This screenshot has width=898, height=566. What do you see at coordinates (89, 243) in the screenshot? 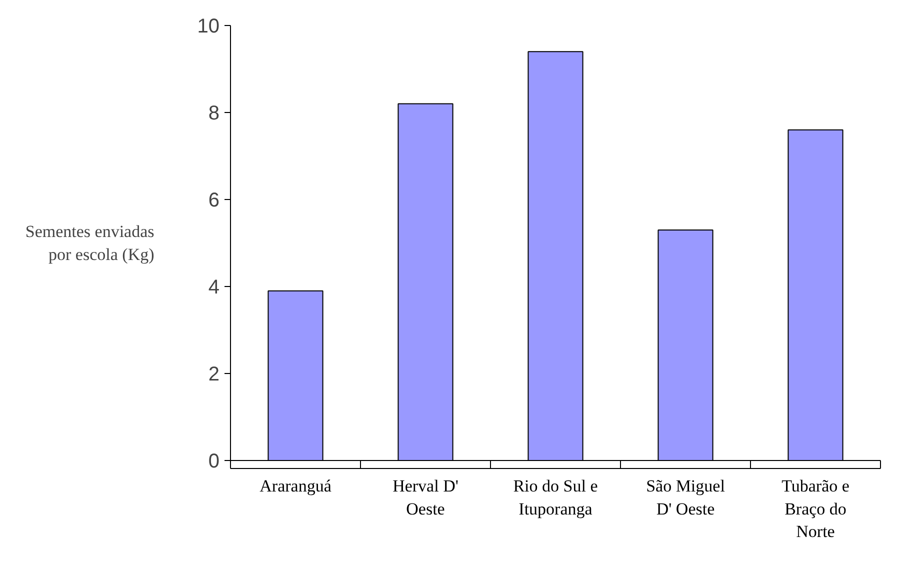
I see `y-axis-title: Sementes enviadas por escola (Kg)` at bounding box center [89, 243].